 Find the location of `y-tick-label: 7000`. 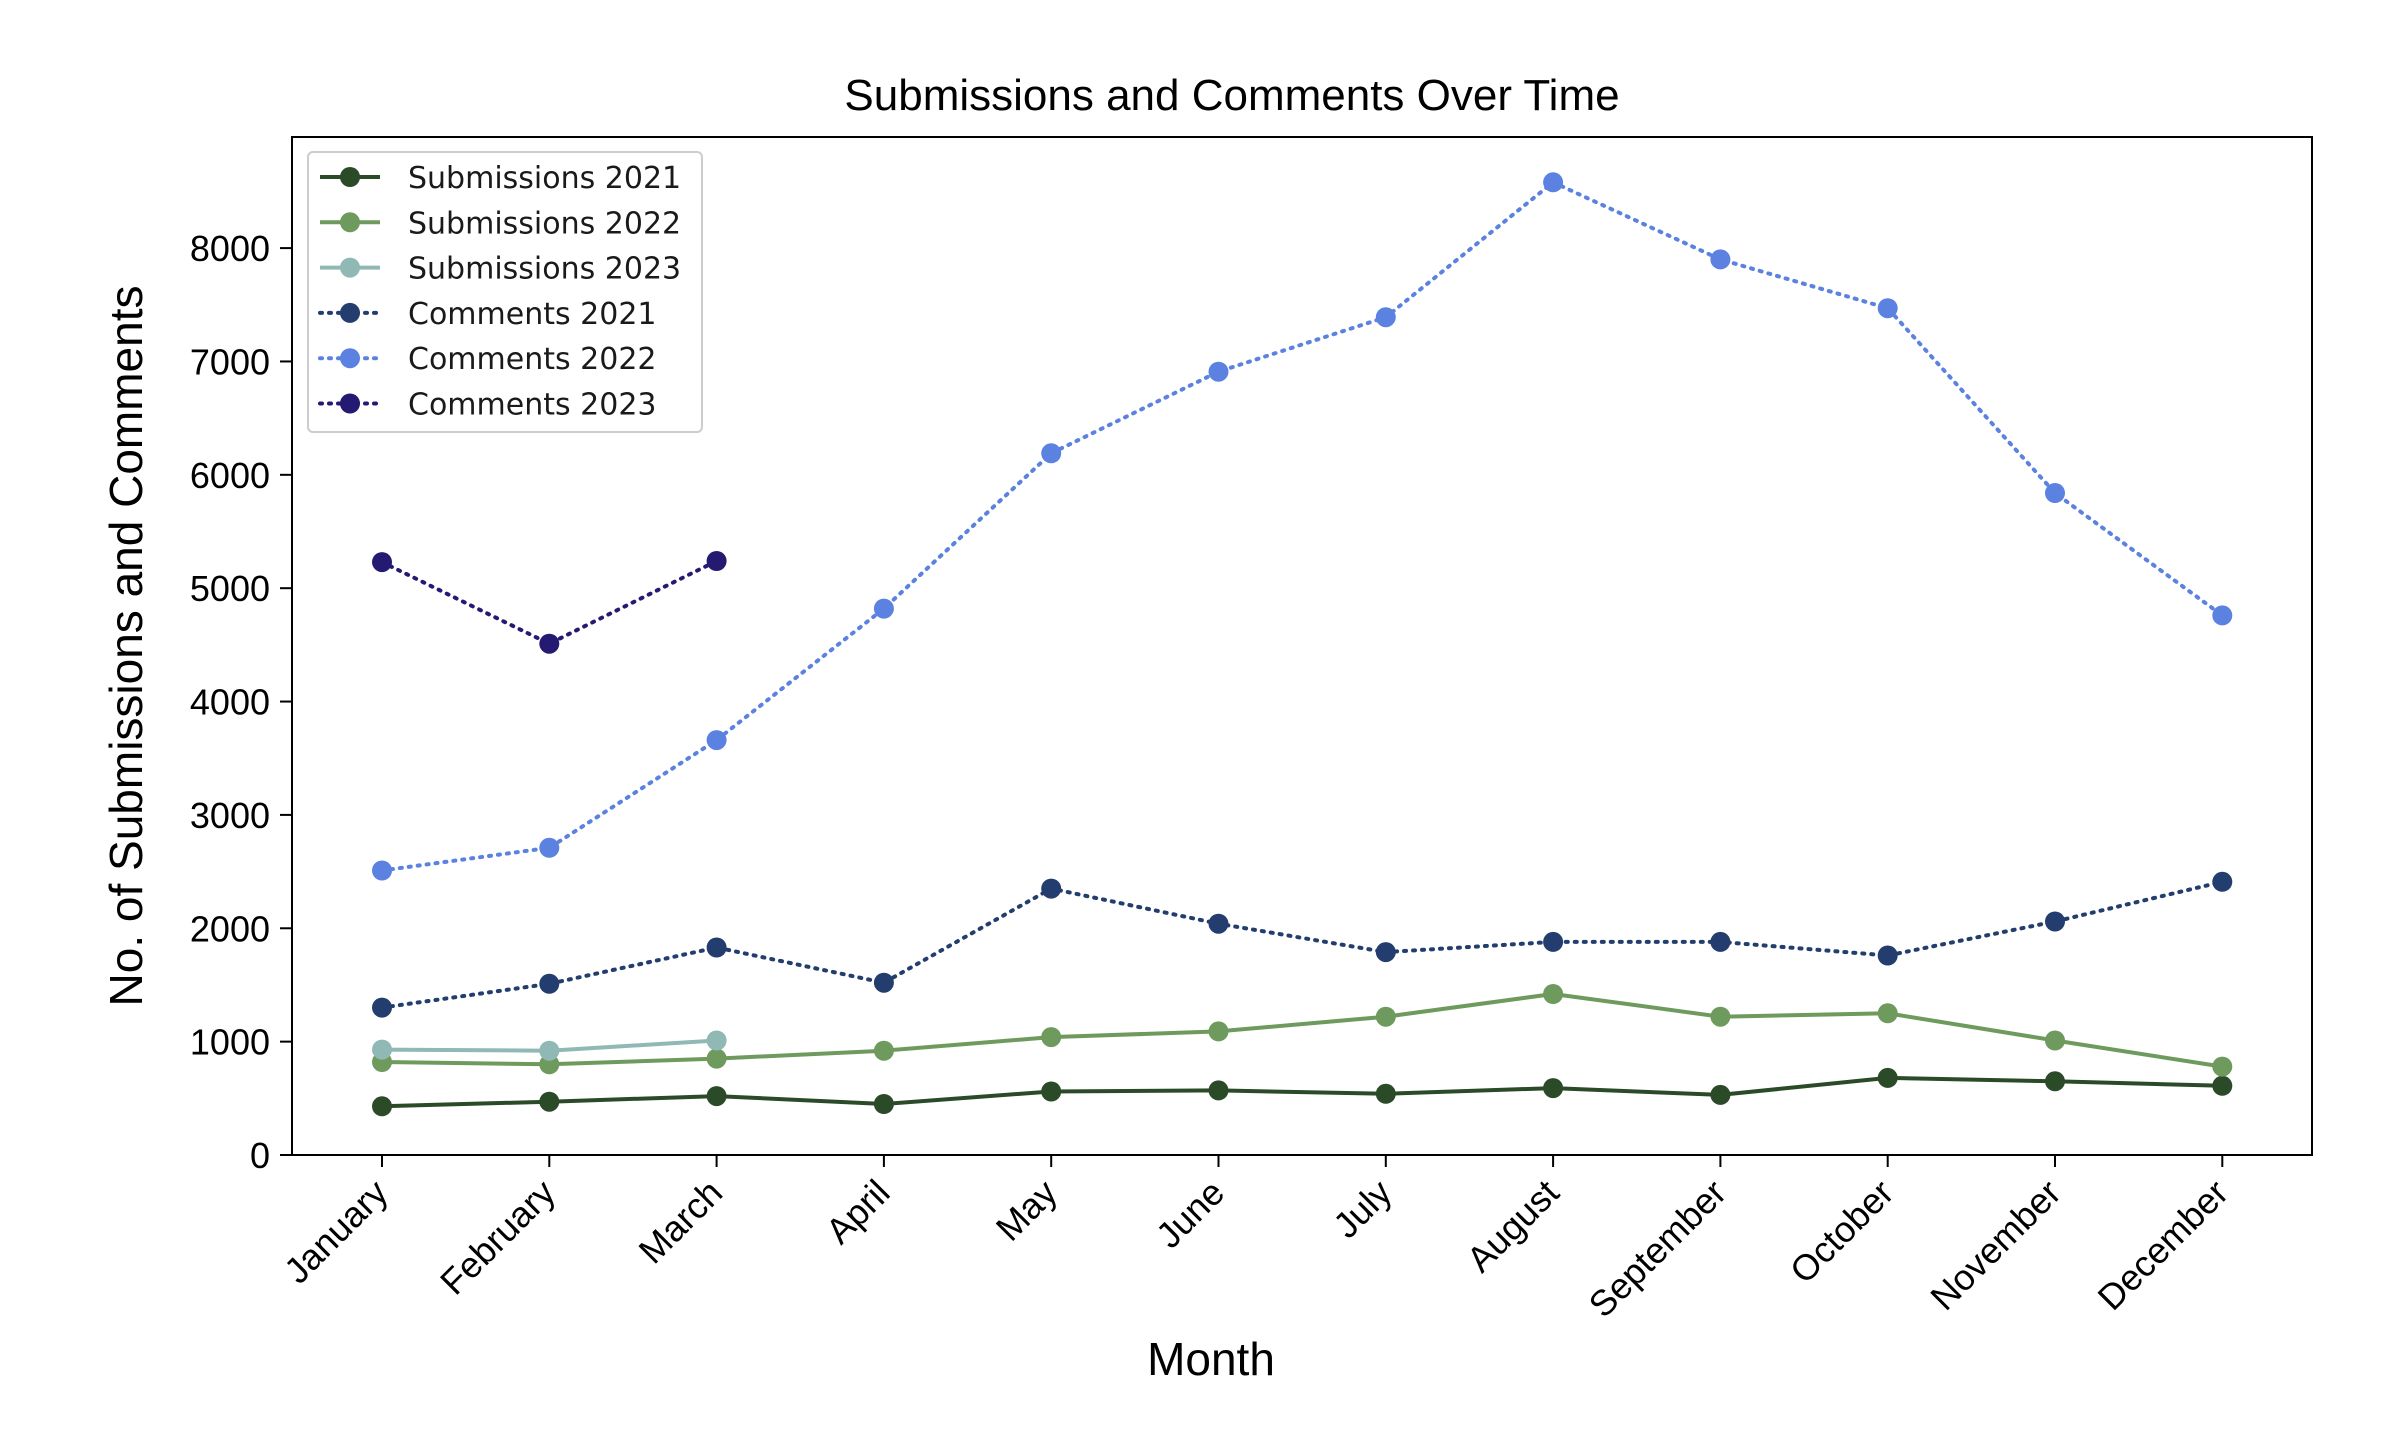

y-tick-label: 7000 is located at coordinates (230, 361).